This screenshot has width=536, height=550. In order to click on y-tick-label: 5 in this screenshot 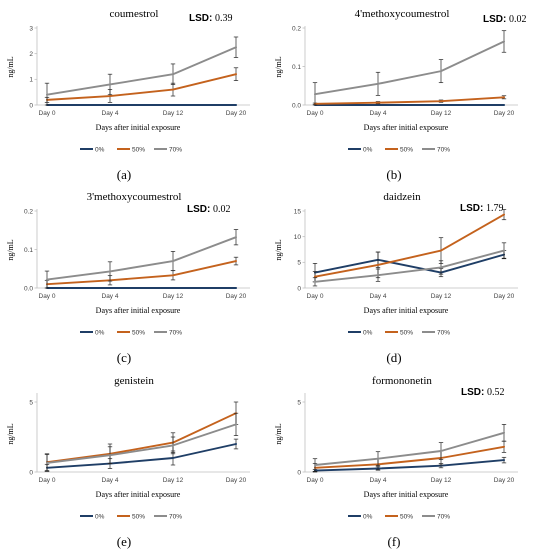, I will do `click(299, 402)`.